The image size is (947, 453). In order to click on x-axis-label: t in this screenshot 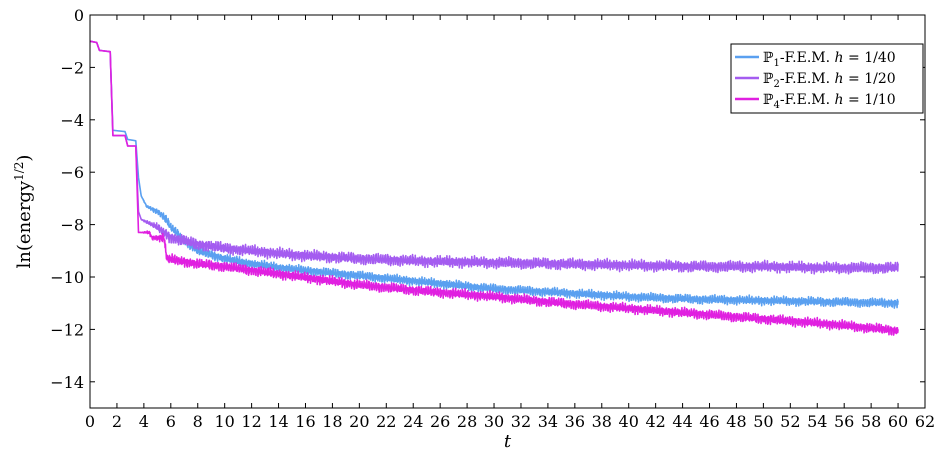, I will do `click(508, 441)`.